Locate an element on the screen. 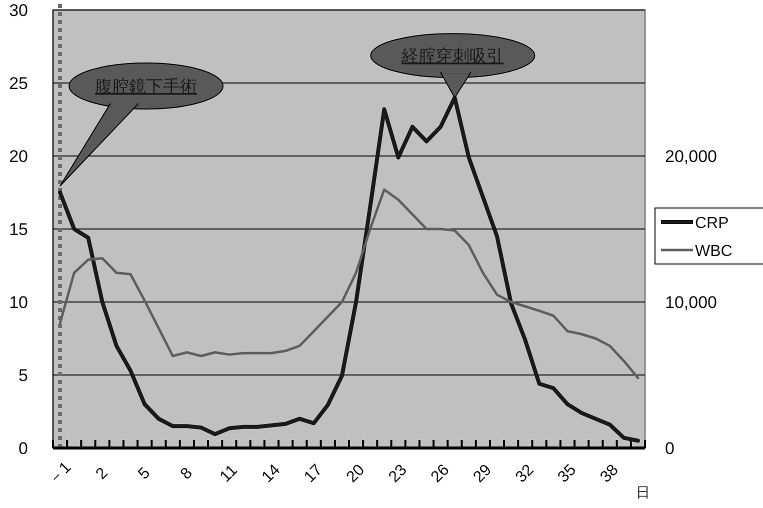 This screenshot has height=508, width=763. x-tick-label: 35 is located at coordinates (567, 473).